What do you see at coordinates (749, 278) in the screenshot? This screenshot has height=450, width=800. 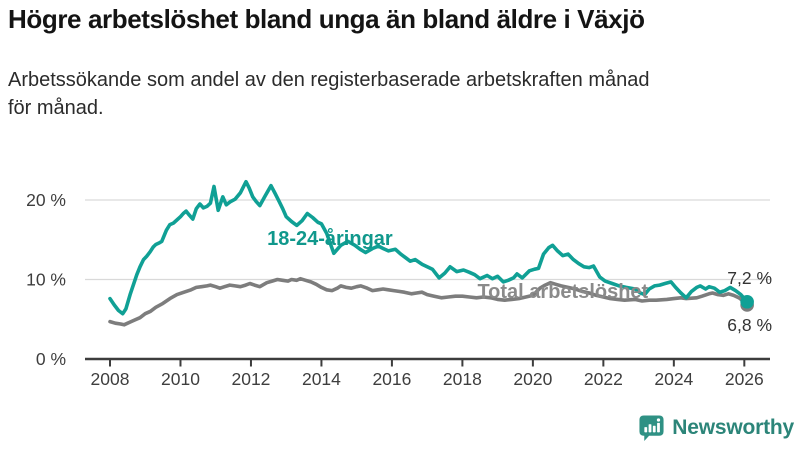 I see `series-end-value-label: 7,2 %` at bounding box center [749, 278].